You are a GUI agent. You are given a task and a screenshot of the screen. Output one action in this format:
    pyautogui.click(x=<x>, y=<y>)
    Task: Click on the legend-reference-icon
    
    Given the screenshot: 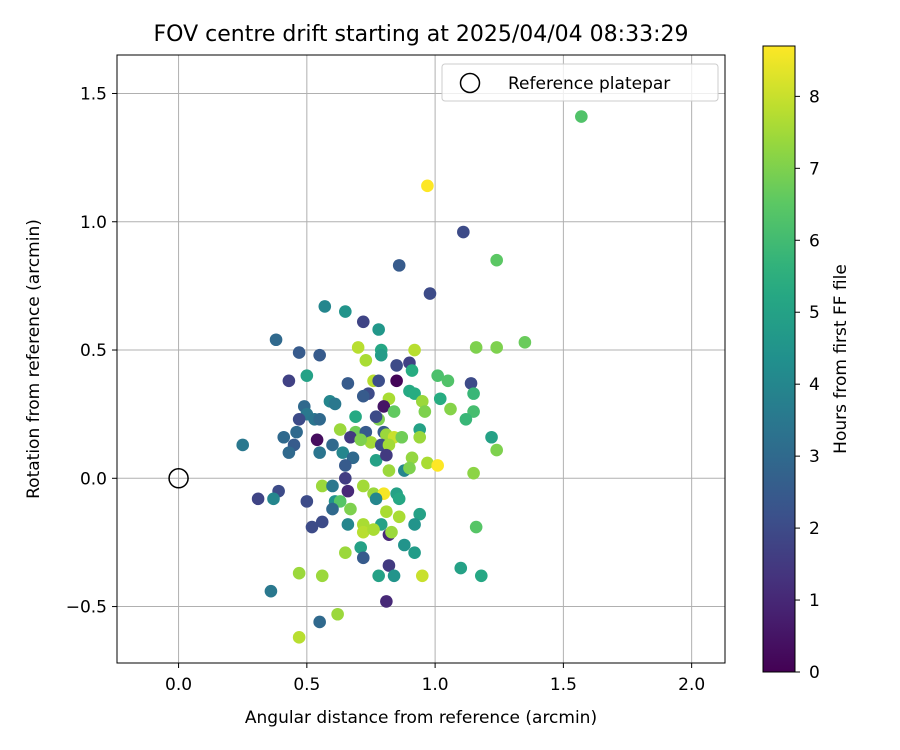 What is the action you would take?
    pyautogui.click(x=470, y=83)
    